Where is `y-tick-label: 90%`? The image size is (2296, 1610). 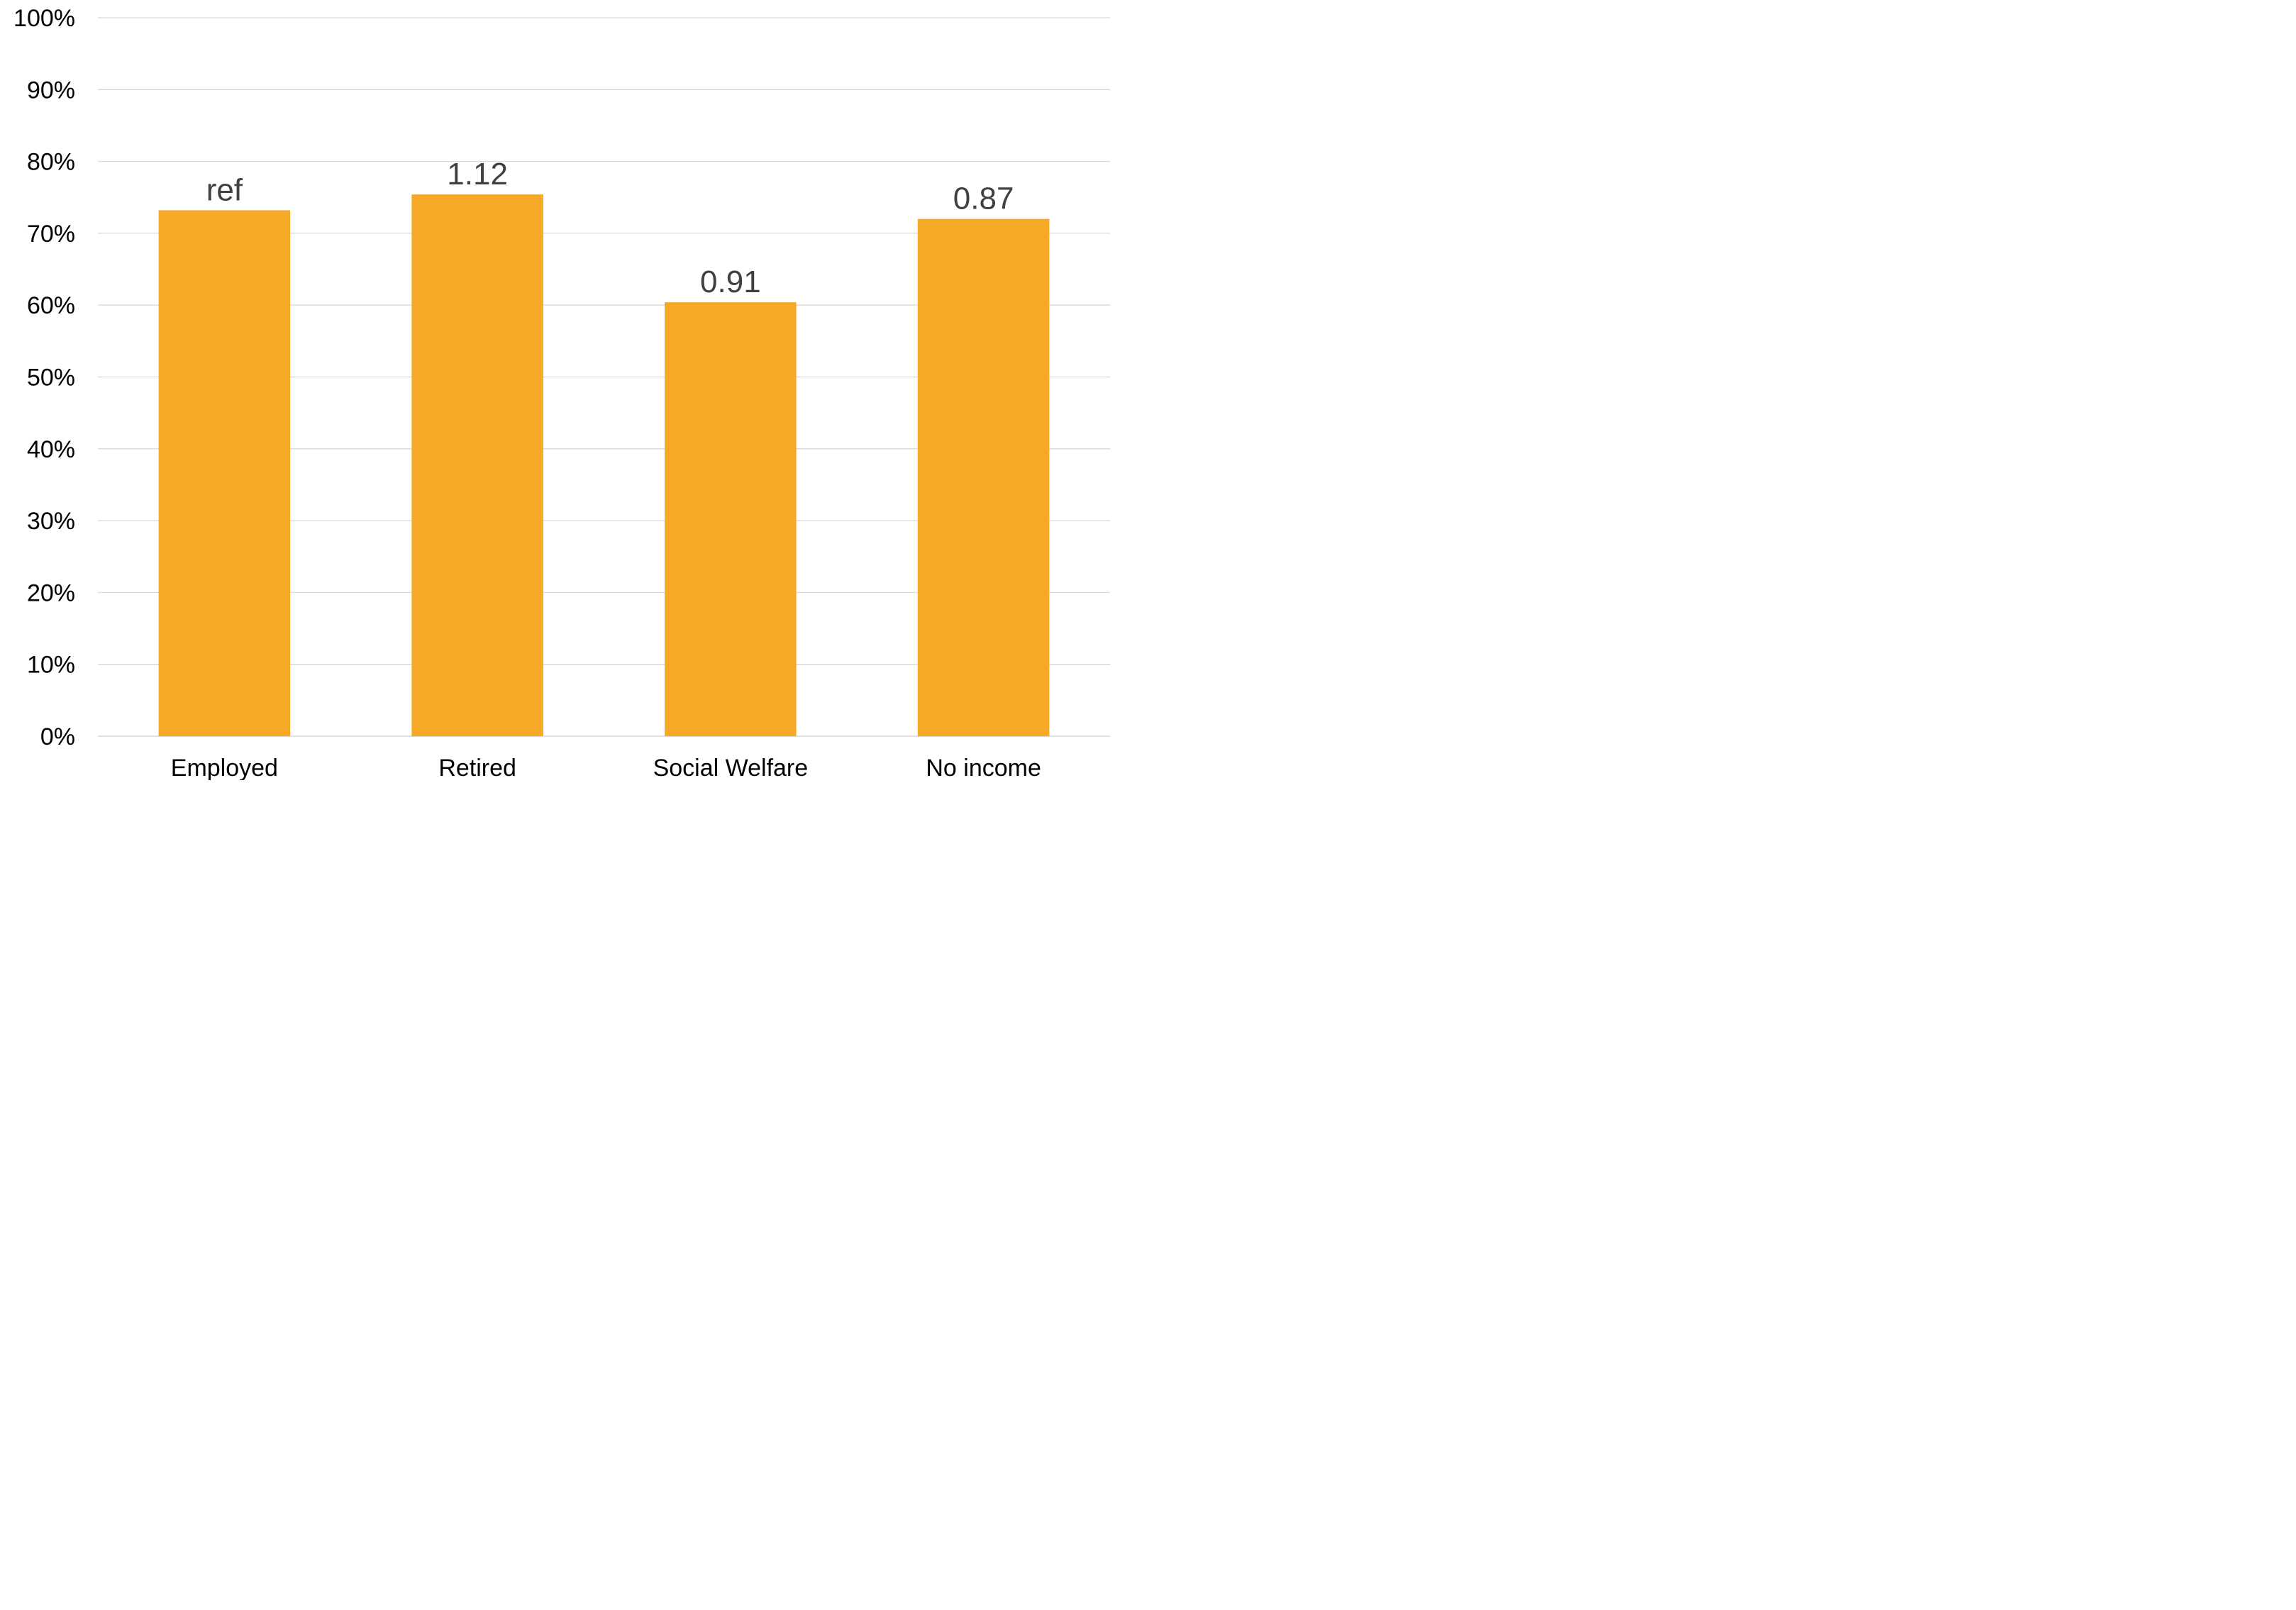 y-tick-label: 90% is located at coordinates (51, 90).